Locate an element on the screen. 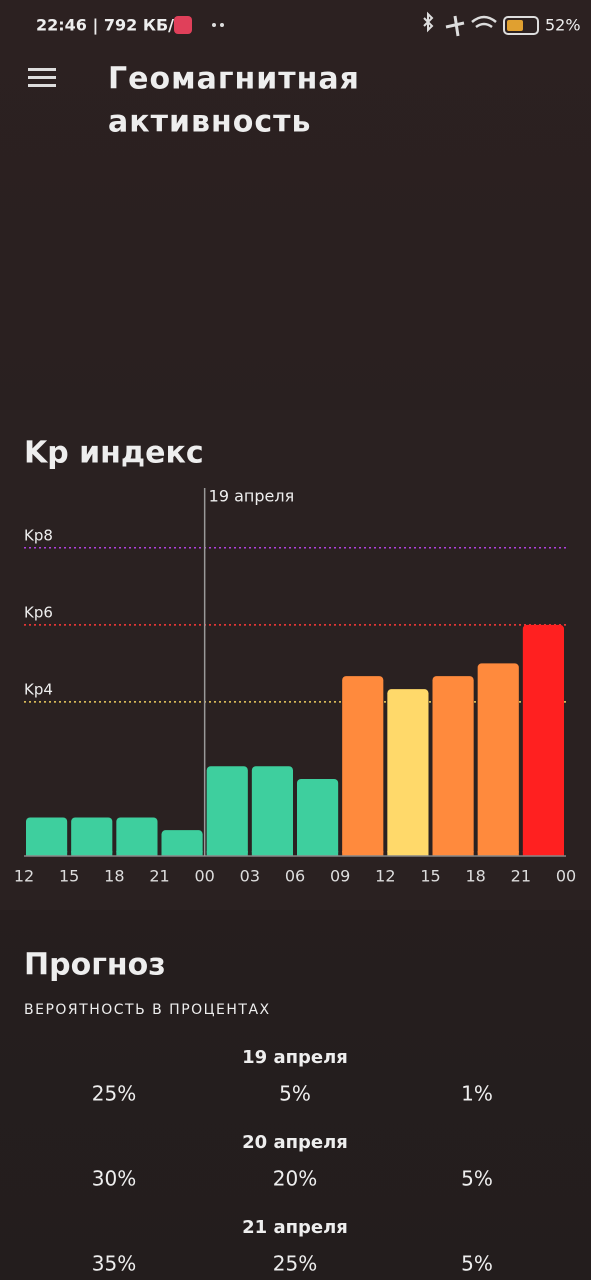 The width and height of the screenshot is (591, 1280). reference-label: Kp6 is located at coordinates (38, 612).